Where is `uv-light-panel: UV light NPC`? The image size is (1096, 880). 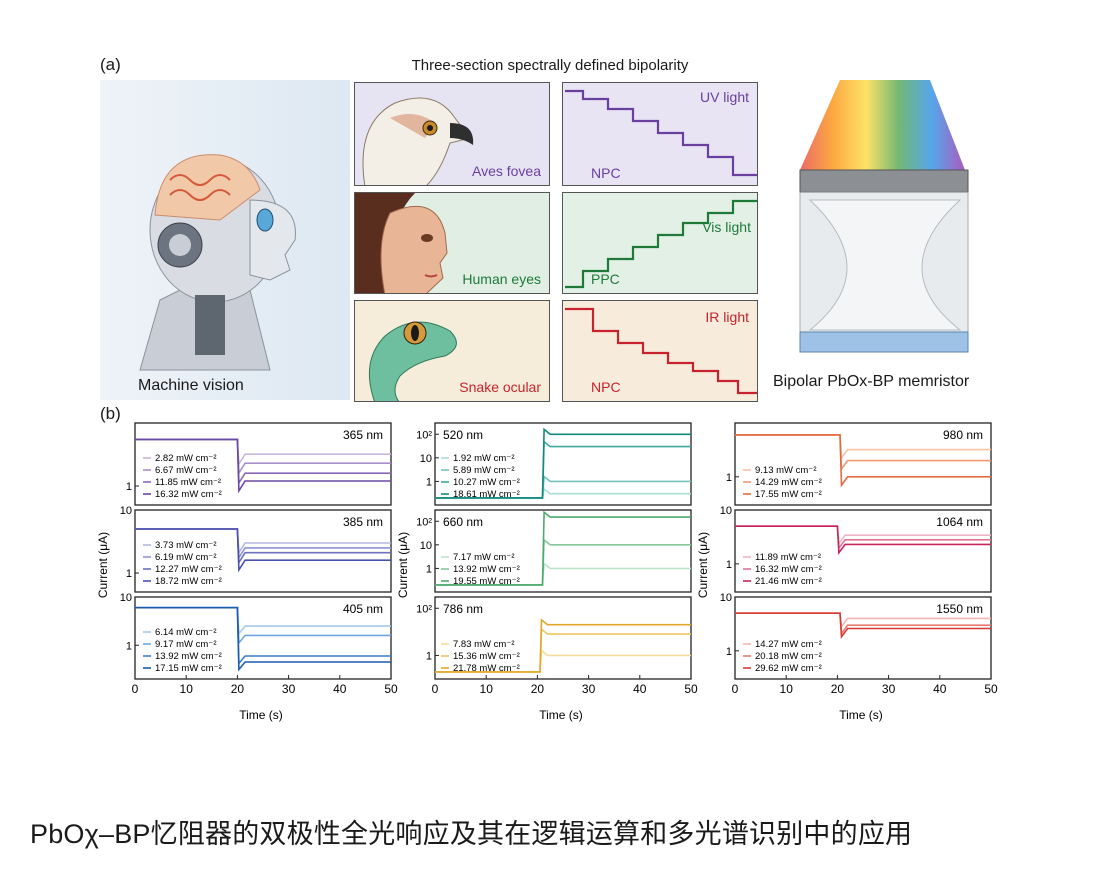
uv-light-panel: UV light NPC is located at coordinates (660, 134).